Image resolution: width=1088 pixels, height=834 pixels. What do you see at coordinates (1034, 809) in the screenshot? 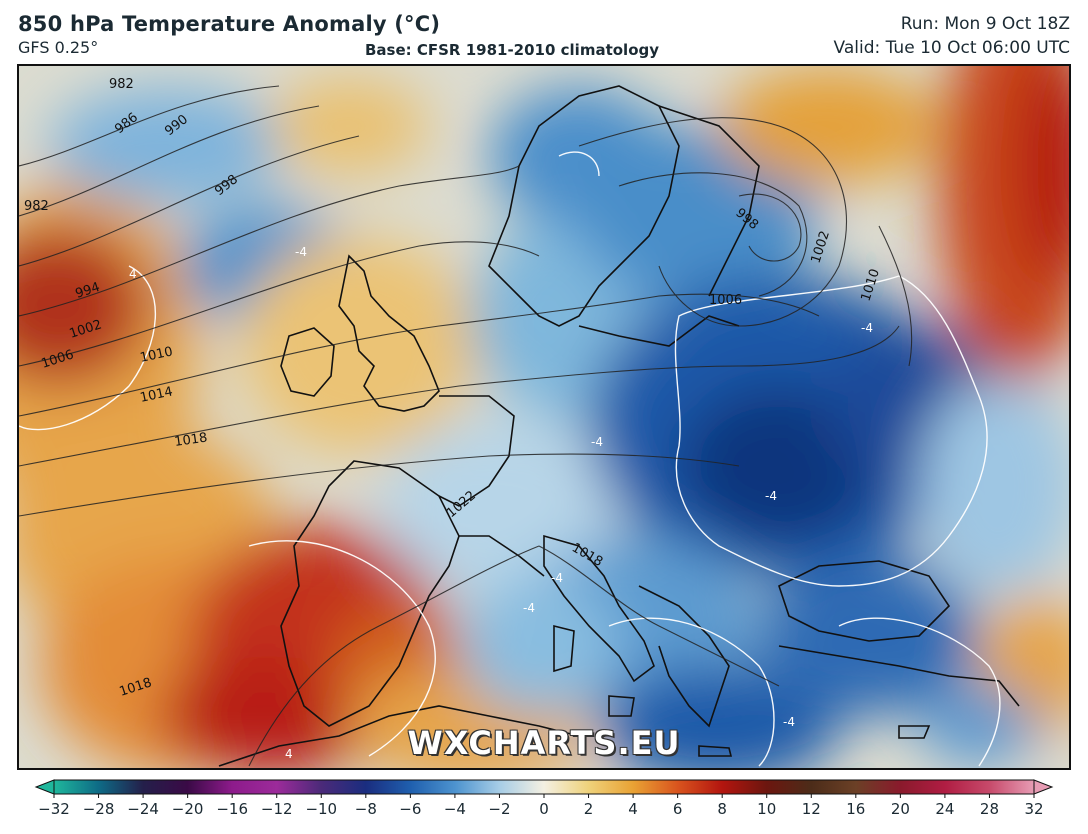
I see `colorbar-tick-label: 32` at bounding box center [1034, 809].